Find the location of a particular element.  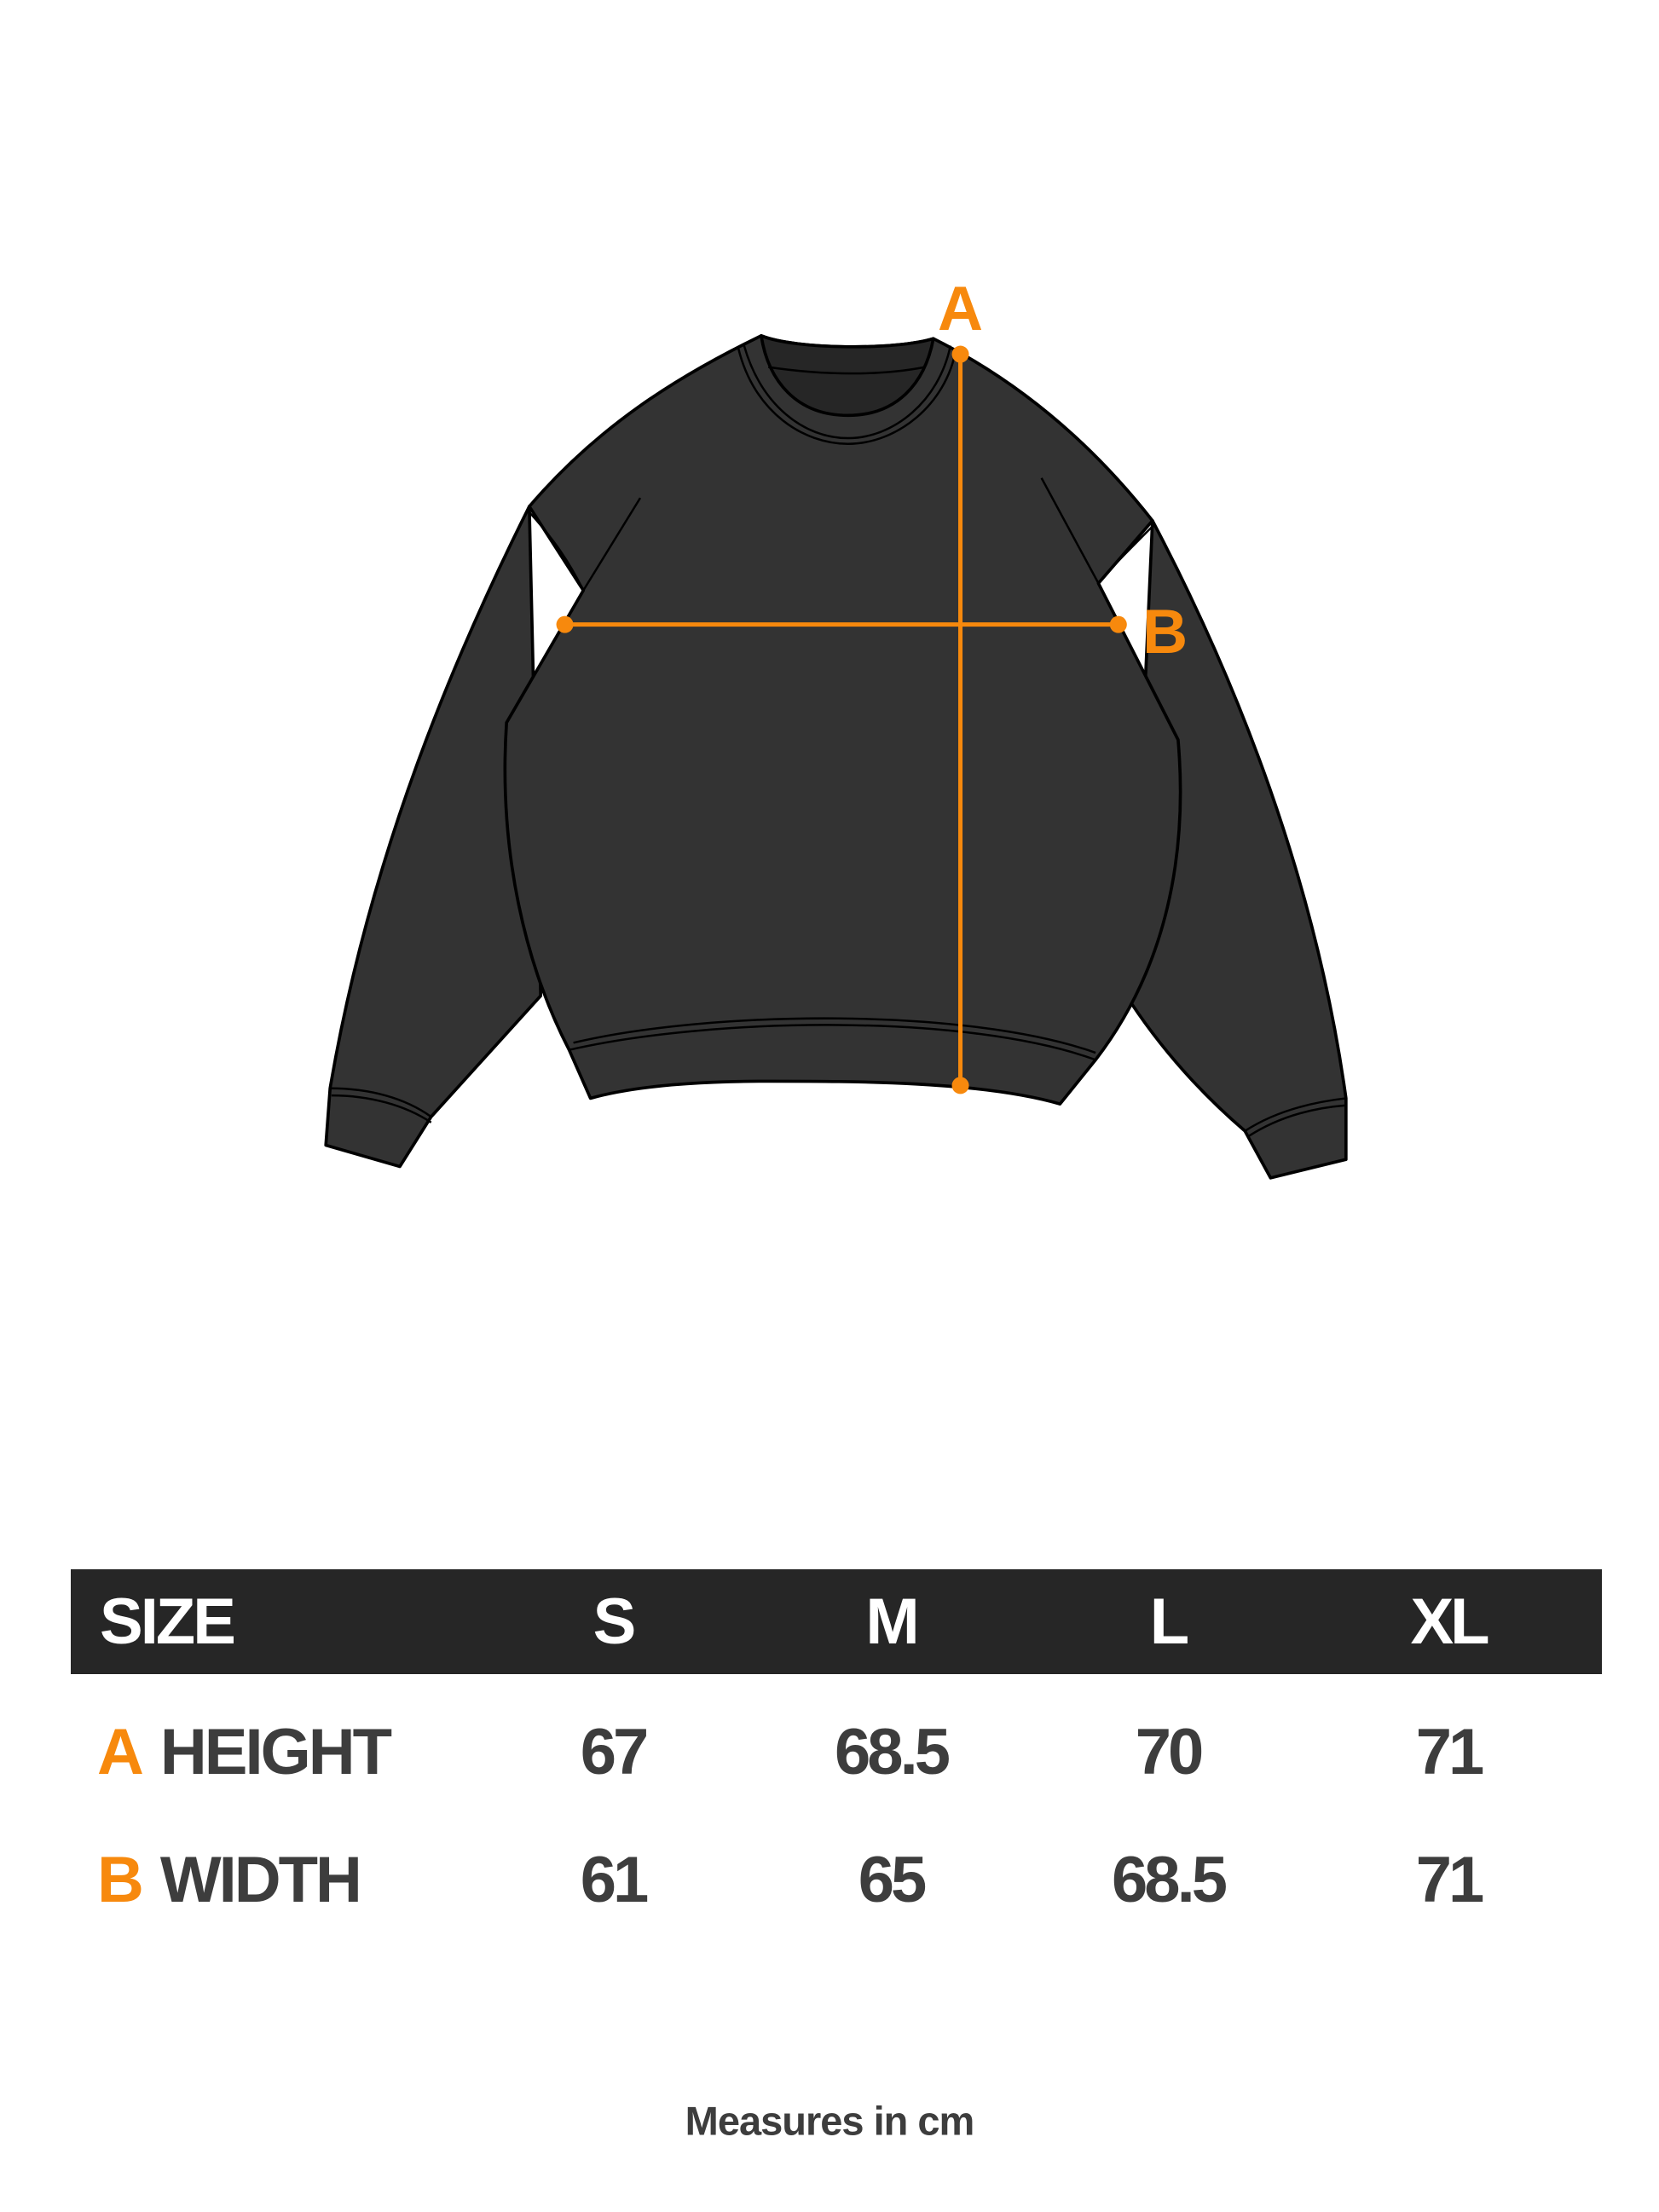

row-letter: A is located at coordinates (121, 1752).